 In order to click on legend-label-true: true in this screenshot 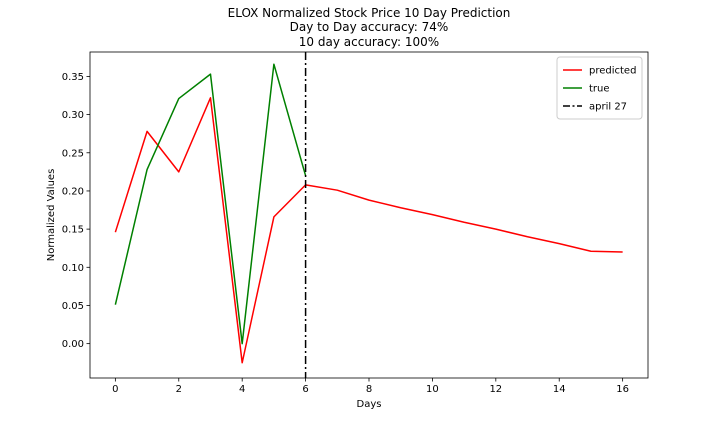, I will do `click(599, 89)`.